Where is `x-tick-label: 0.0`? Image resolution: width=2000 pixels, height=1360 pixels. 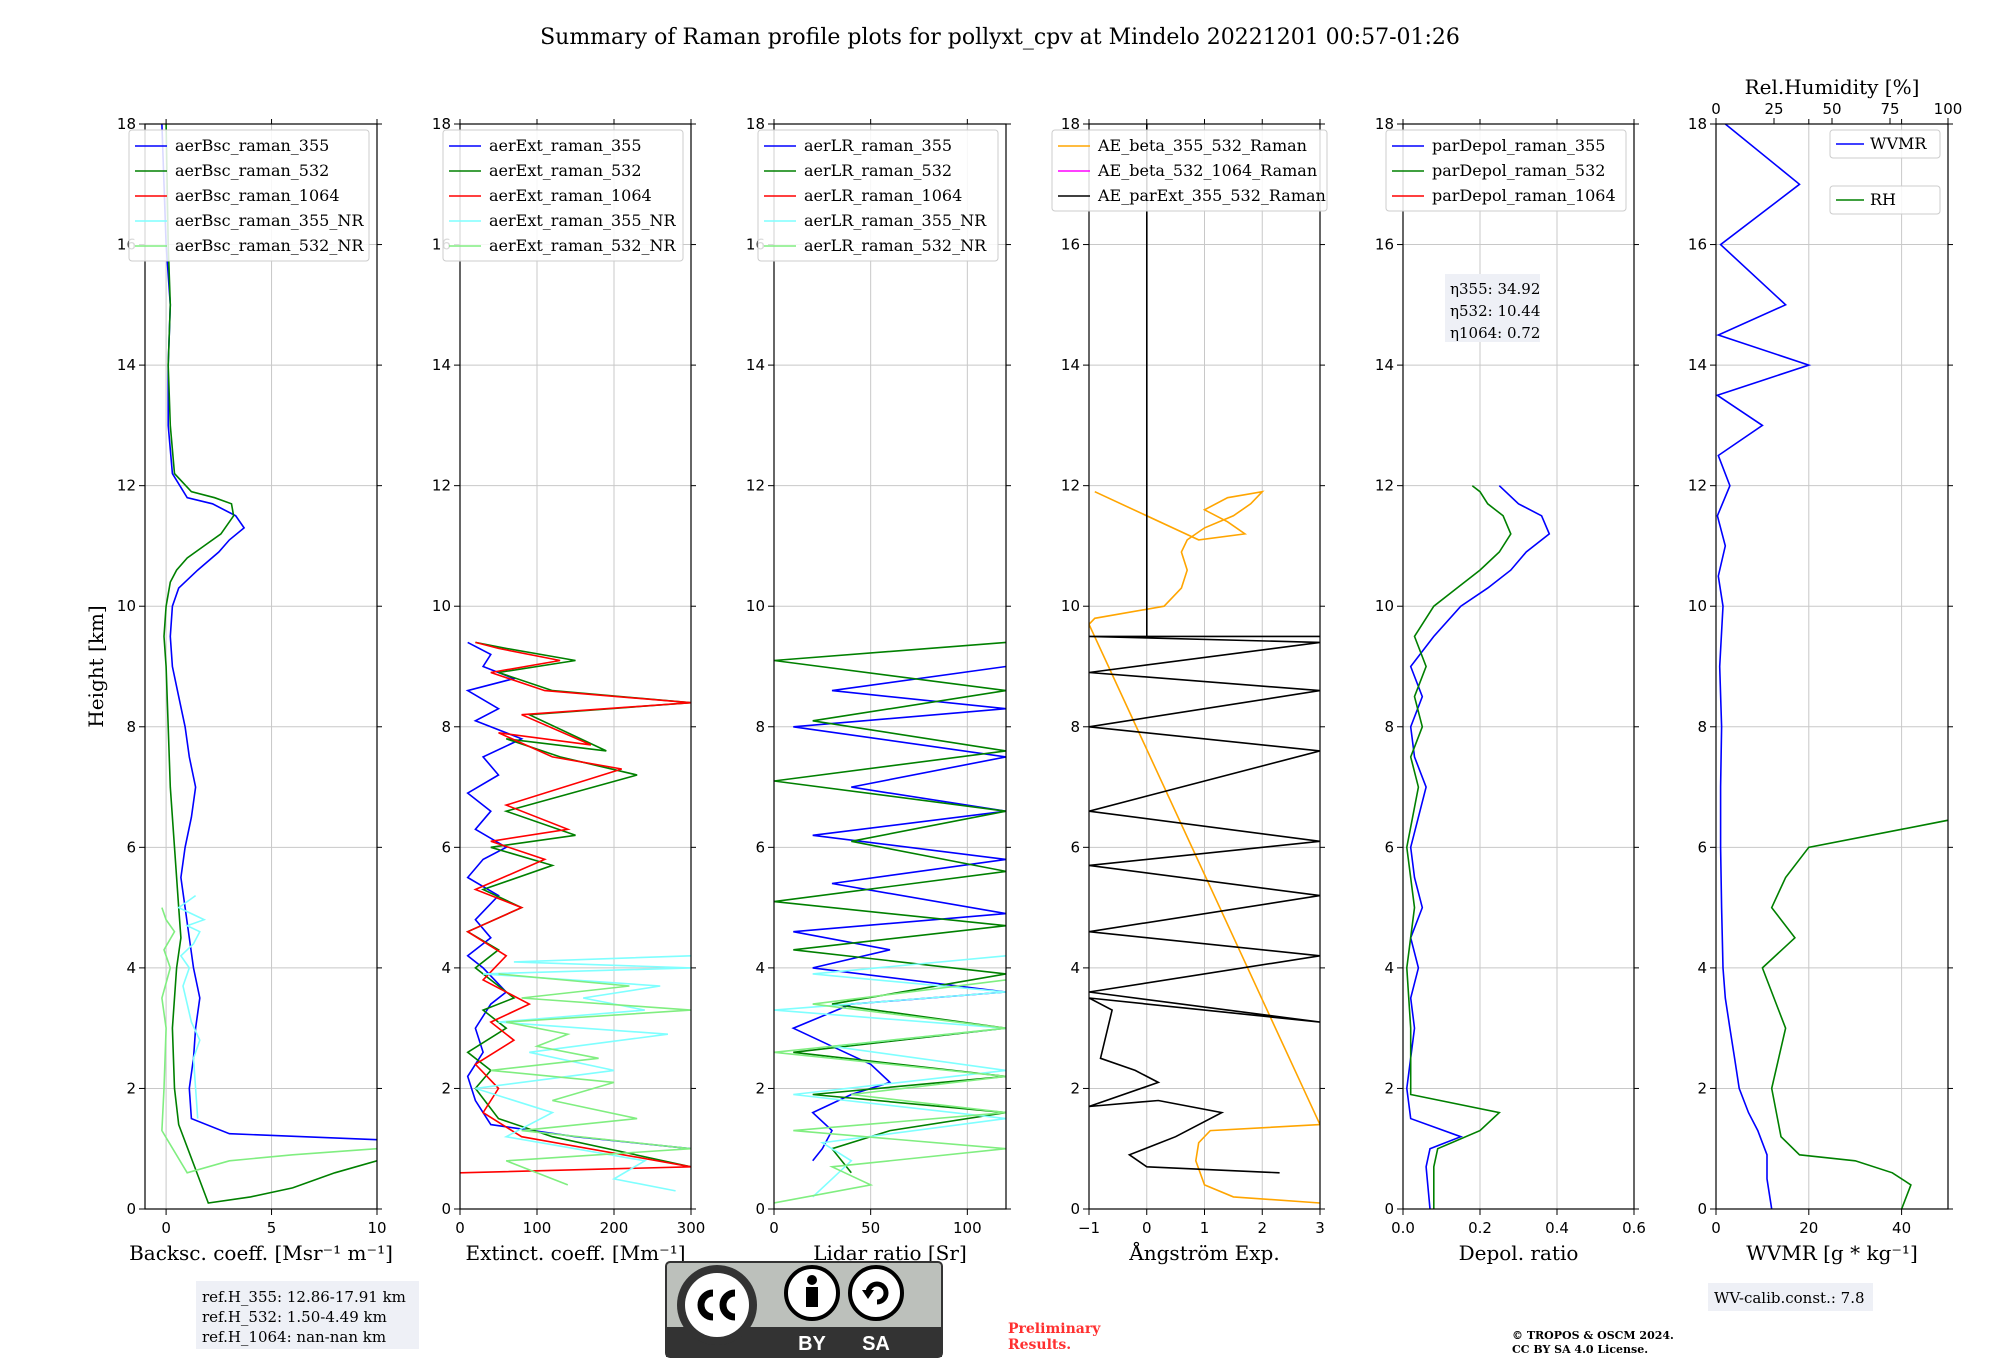
x-tick-label: 0.0 is located at coordinates (1403, 1228).